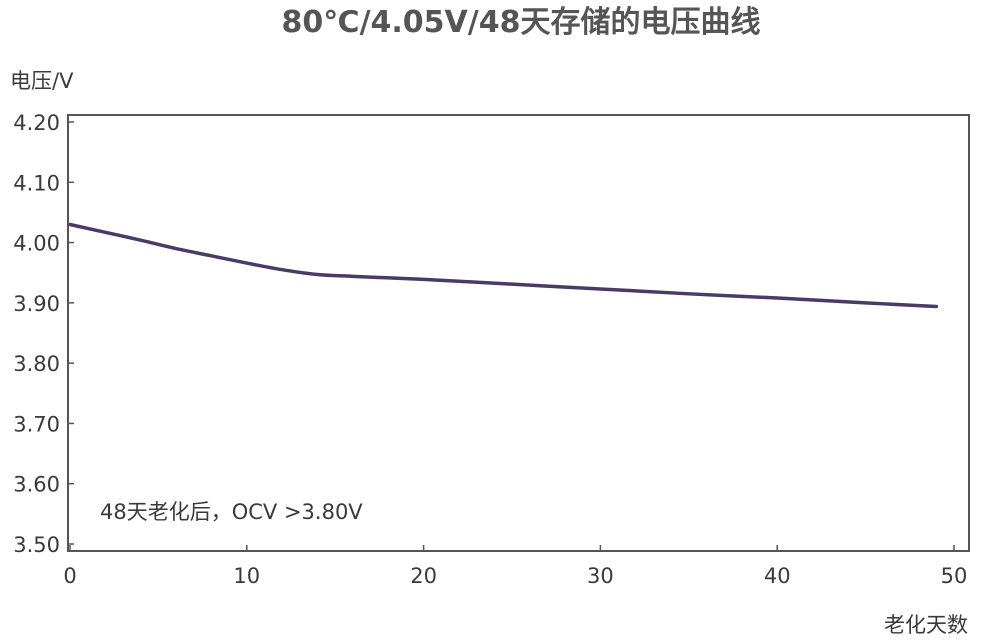 This screenshot has width=987, height=643. What do you see at coordinates (600, 576) in the screenshot?
I see `x-tick-label: 30` at bounding box center [600, 576].